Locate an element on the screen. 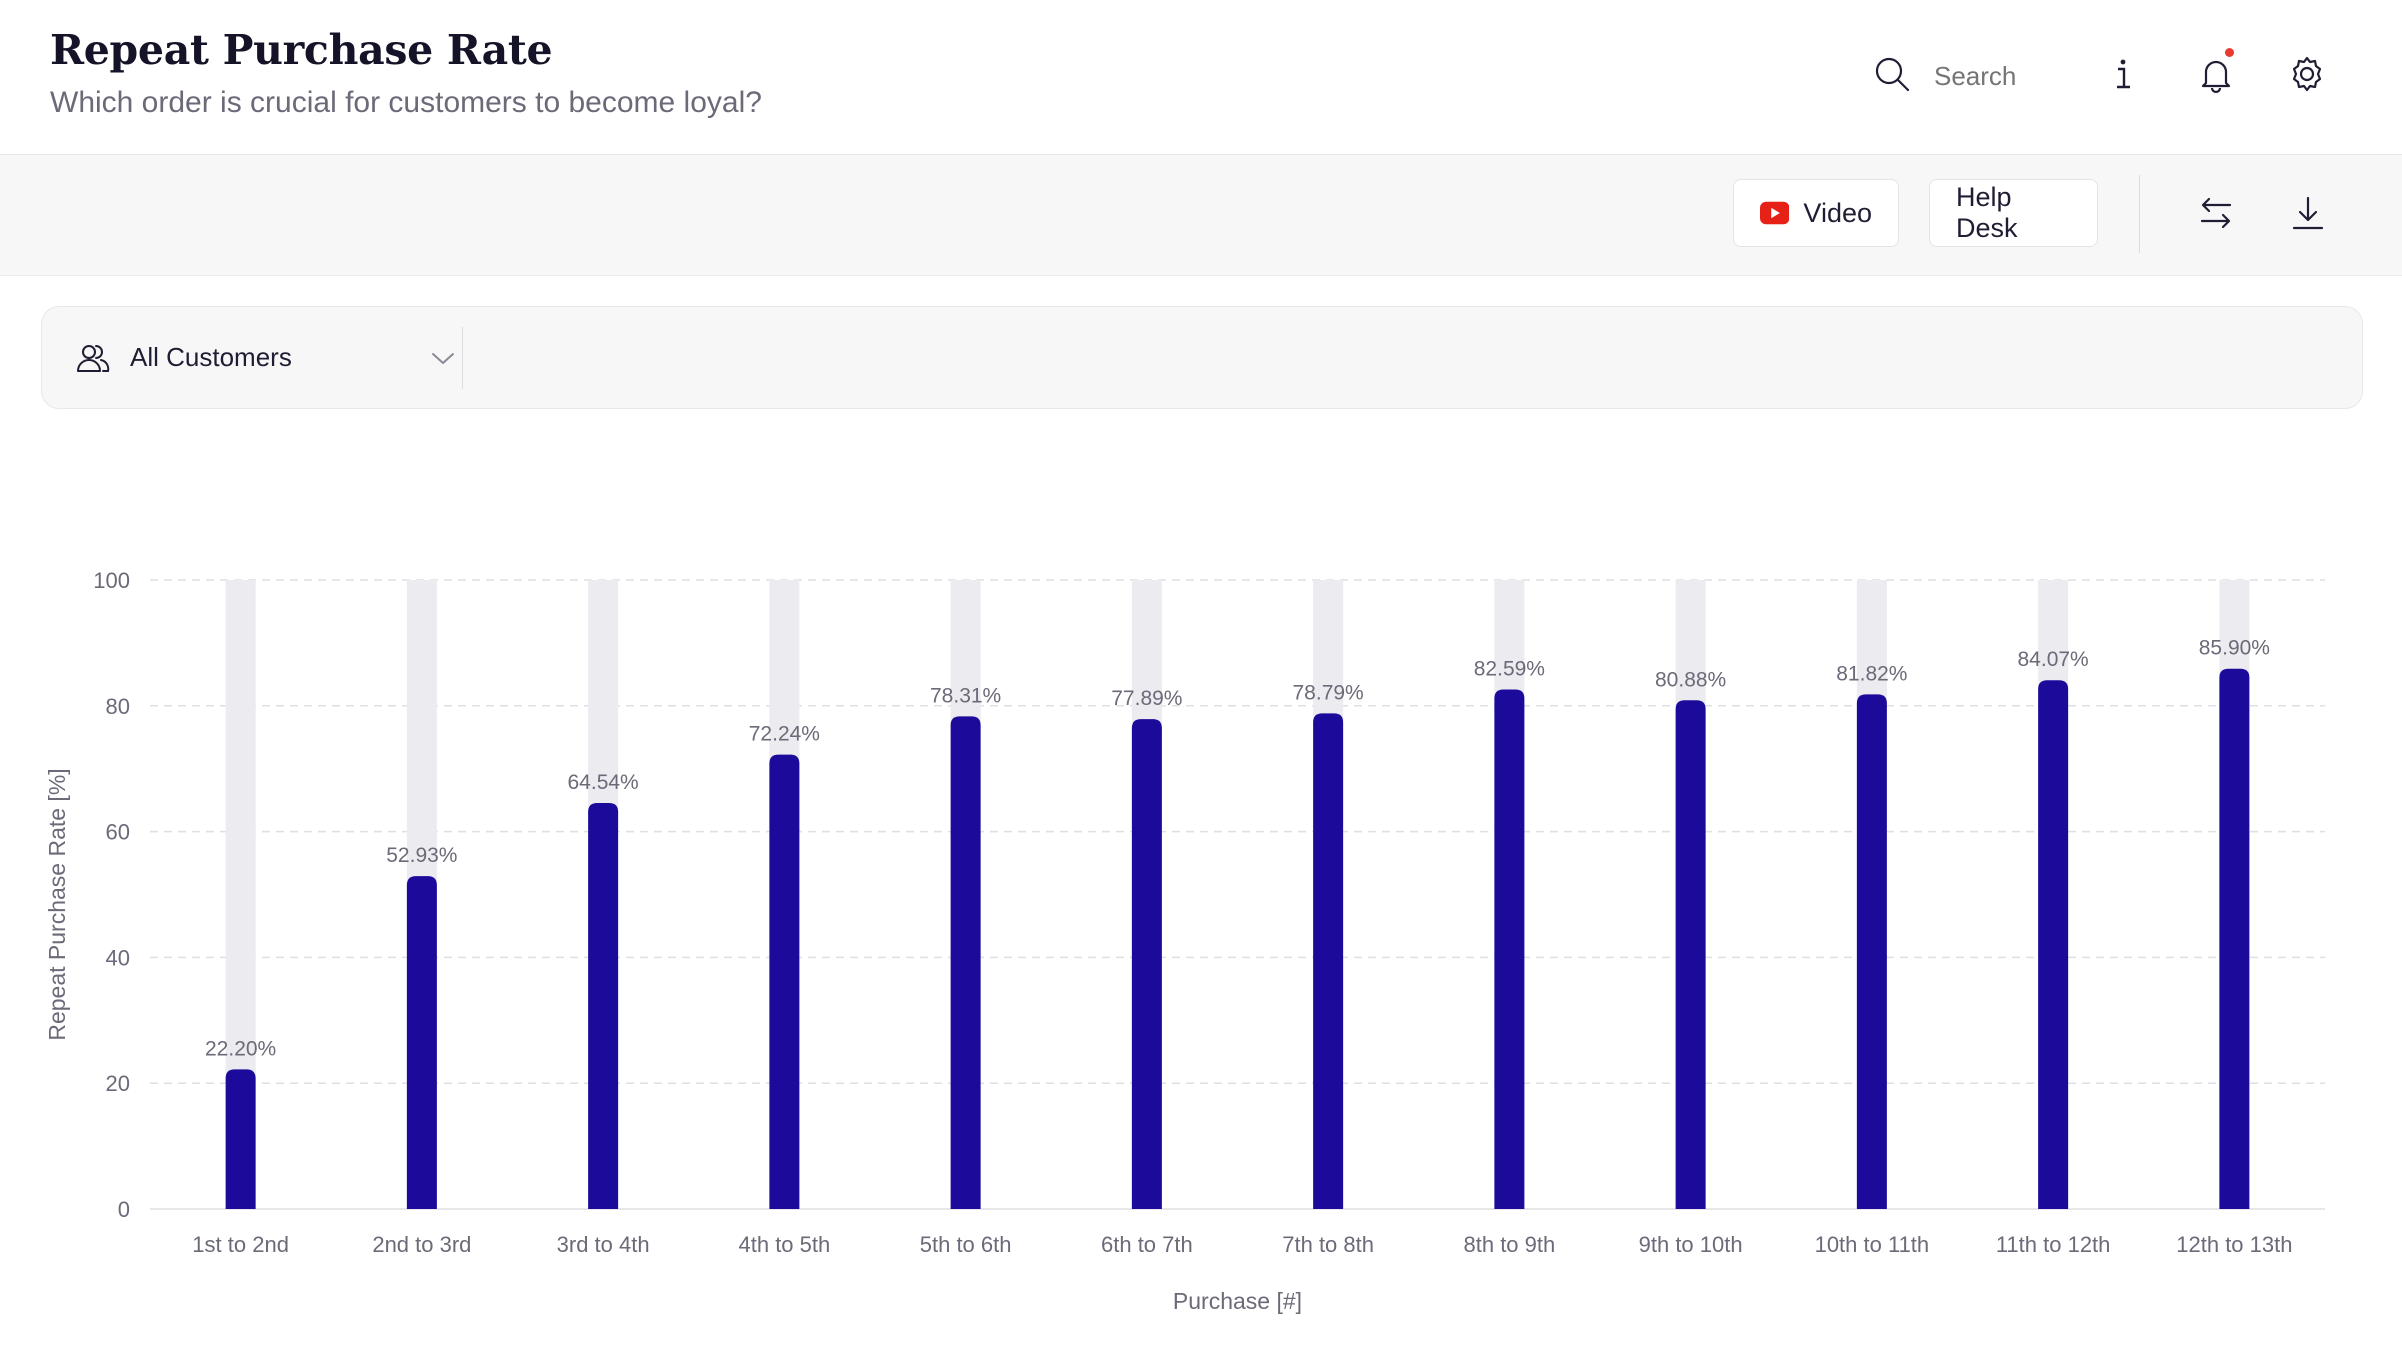 The width and height of the screenshot is (2402, 1350). notification-dot is located at coordinates (2229, 52).